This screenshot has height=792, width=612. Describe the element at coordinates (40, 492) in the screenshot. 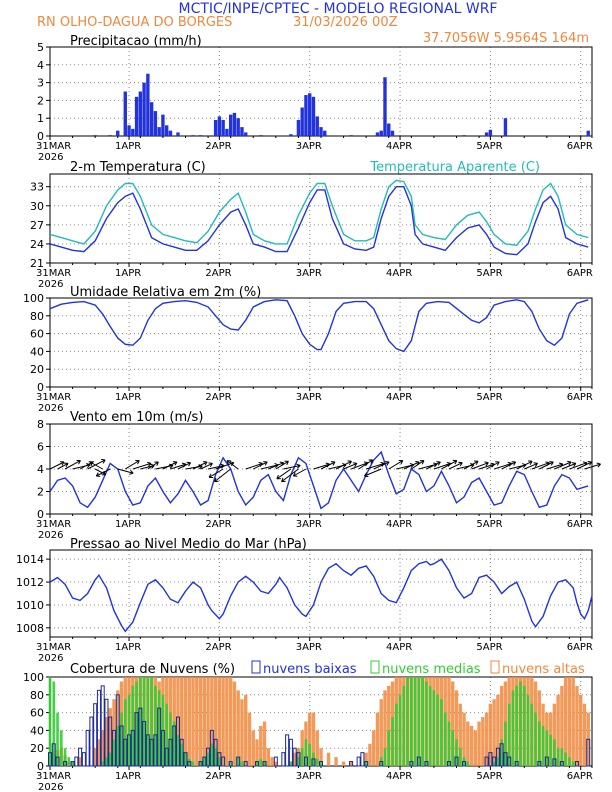

I see `y-tick-label: 2` at that location.